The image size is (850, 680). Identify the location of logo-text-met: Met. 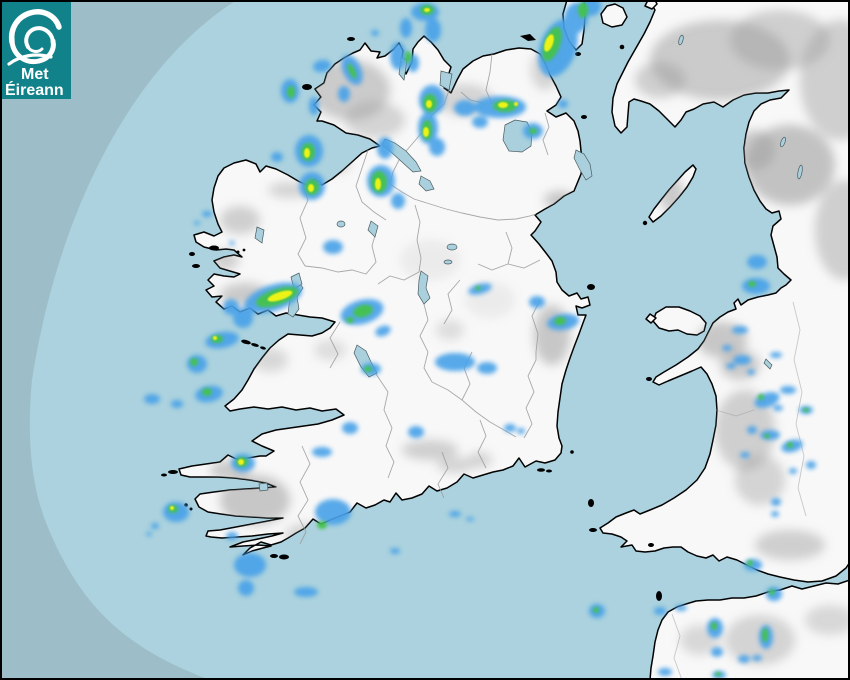
(35, 74).